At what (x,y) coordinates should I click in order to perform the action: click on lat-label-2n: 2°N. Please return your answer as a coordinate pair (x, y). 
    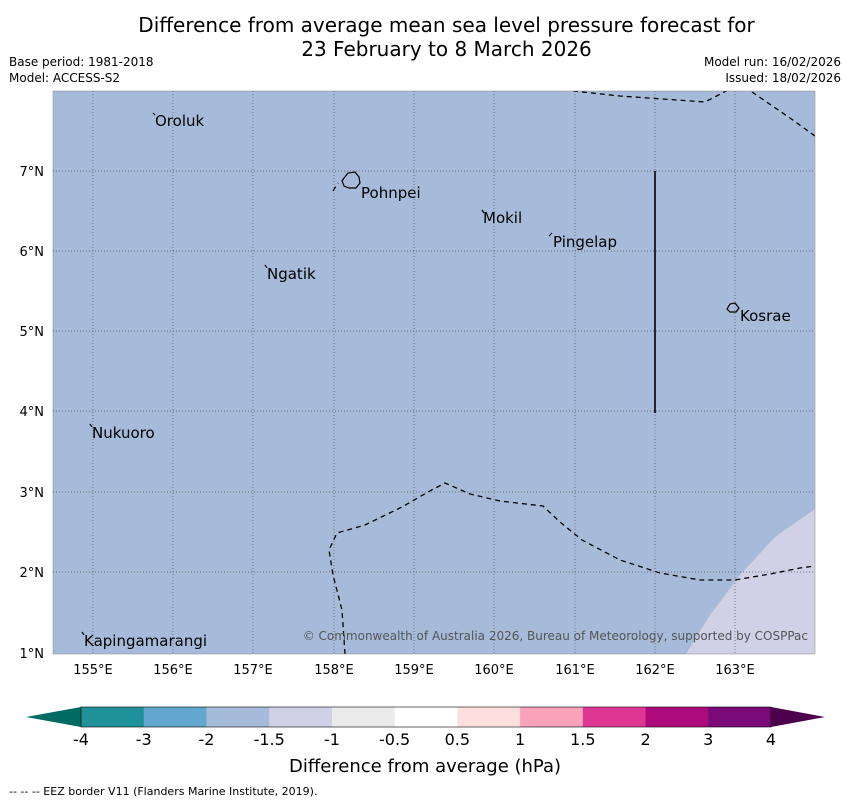
    Looking at the image, I should click on (32, 573).